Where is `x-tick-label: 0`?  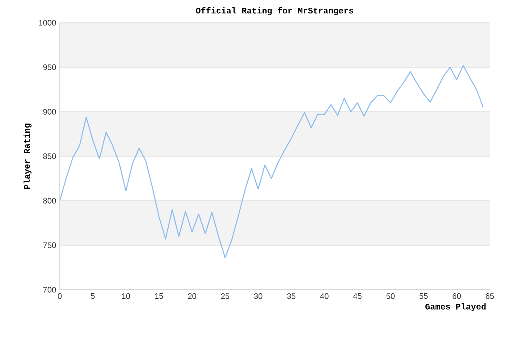
x-tick-label: 0 is located at coordinates (60, 297).